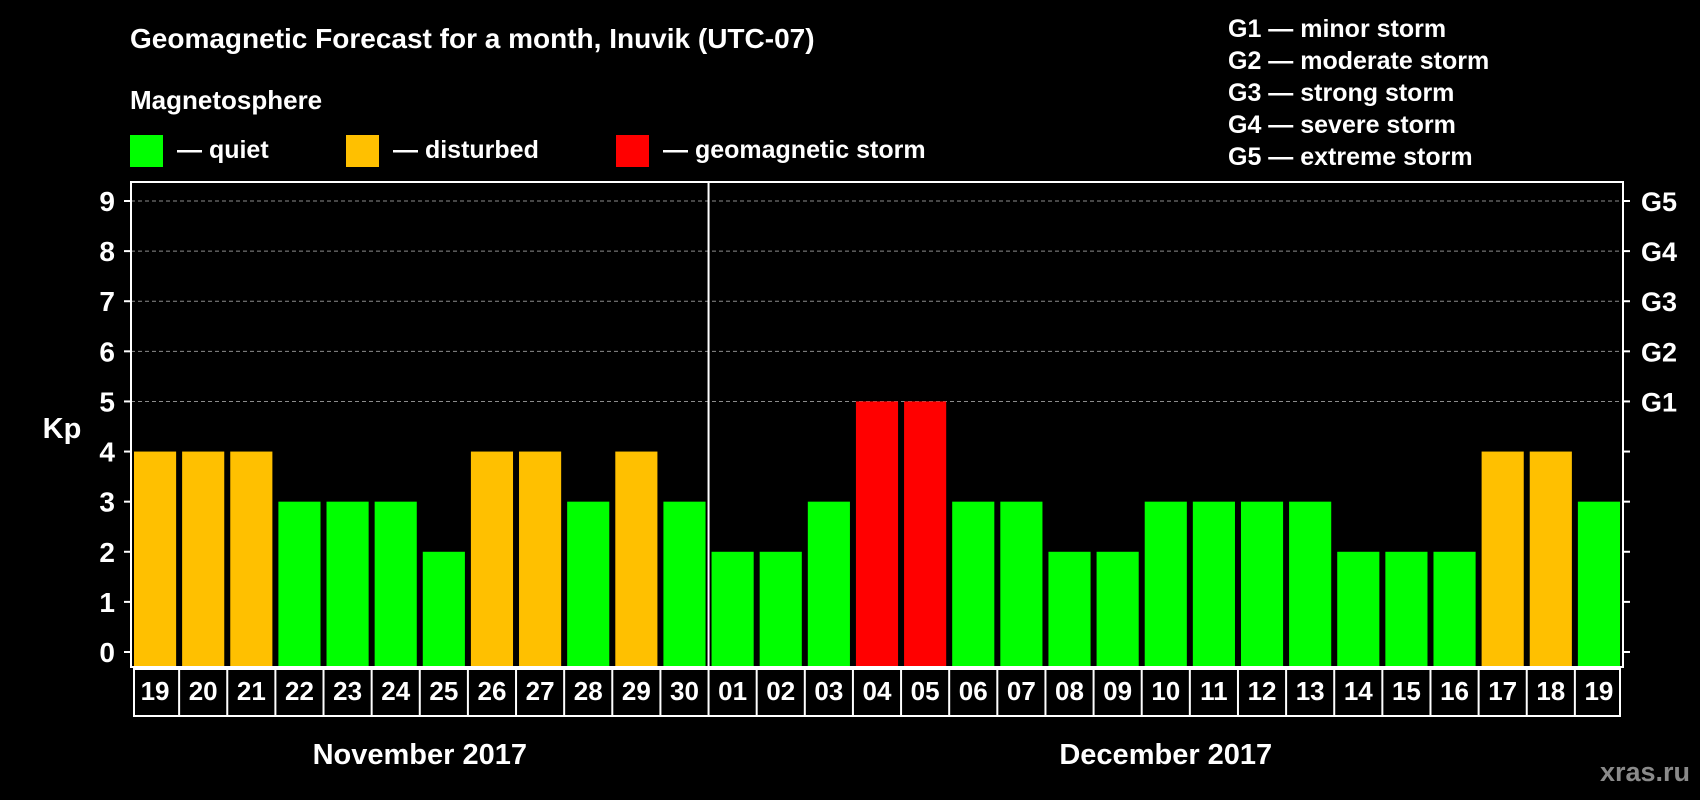  Describe the element at coordinates (1650, 420) in the screenshot. I see `g-scale-axis: G1 G2 G3 G4 G5` at that location.